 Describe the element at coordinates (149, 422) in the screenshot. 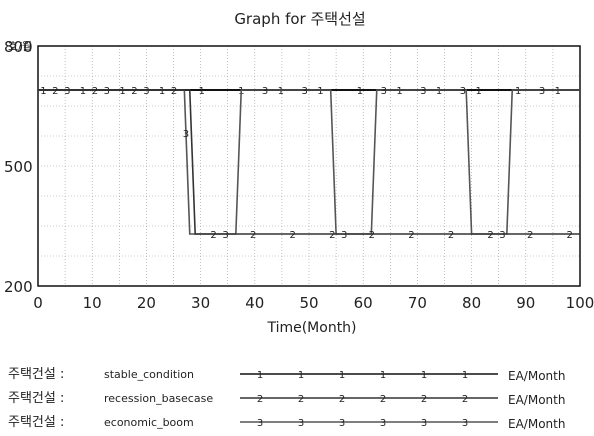

I see `legend-series-name: economic_boom` at that location.